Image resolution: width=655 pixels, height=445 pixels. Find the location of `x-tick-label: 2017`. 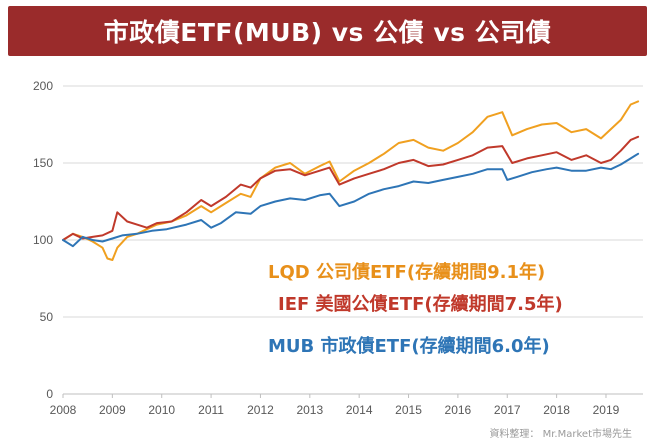

x-tick-label: 2017 is located at coordinates (507, 410).